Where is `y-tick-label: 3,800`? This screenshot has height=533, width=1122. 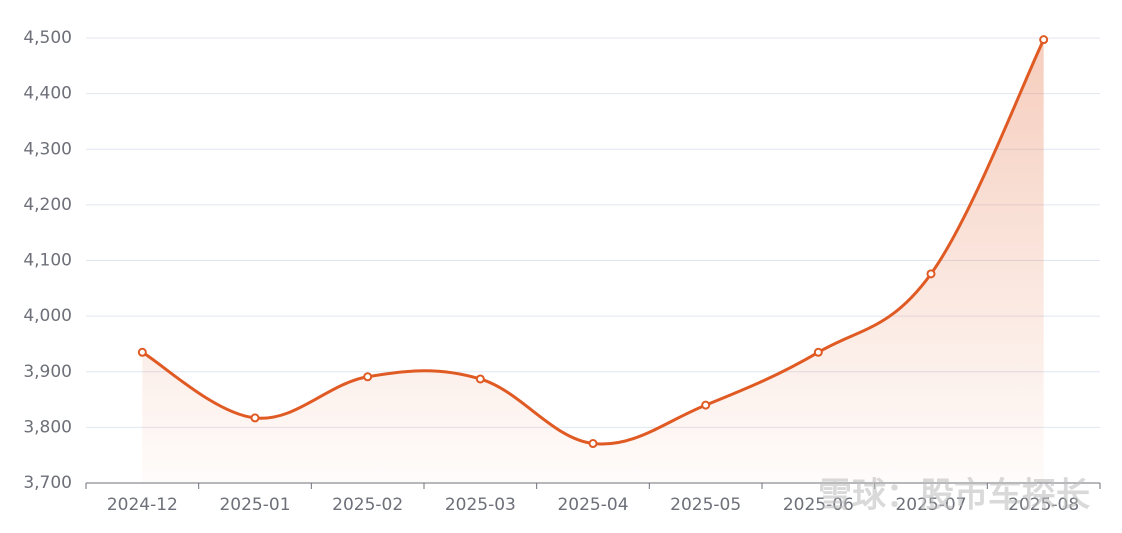 y-tick-label: 3,800 is located at coordinates (47, 427).